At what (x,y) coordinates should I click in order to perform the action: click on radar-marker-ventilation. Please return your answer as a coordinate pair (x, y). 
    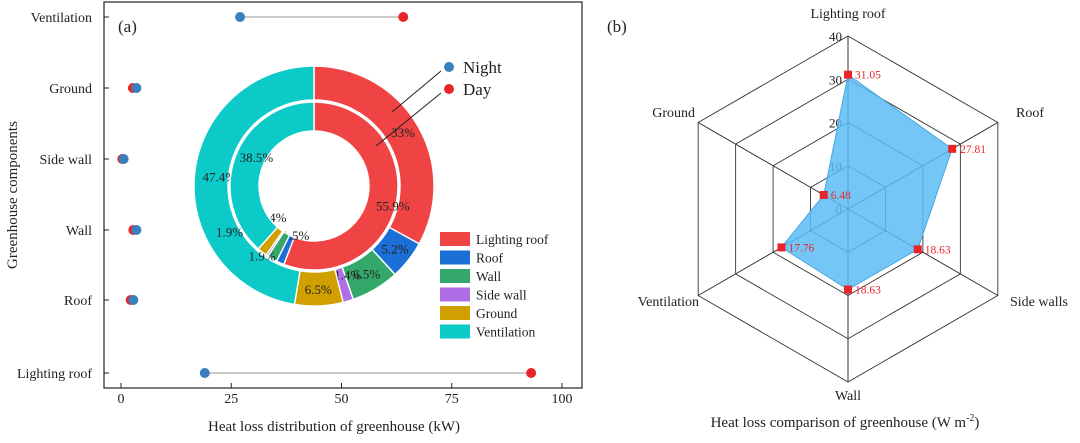
    Looking at the image, I should click on (781, 247).